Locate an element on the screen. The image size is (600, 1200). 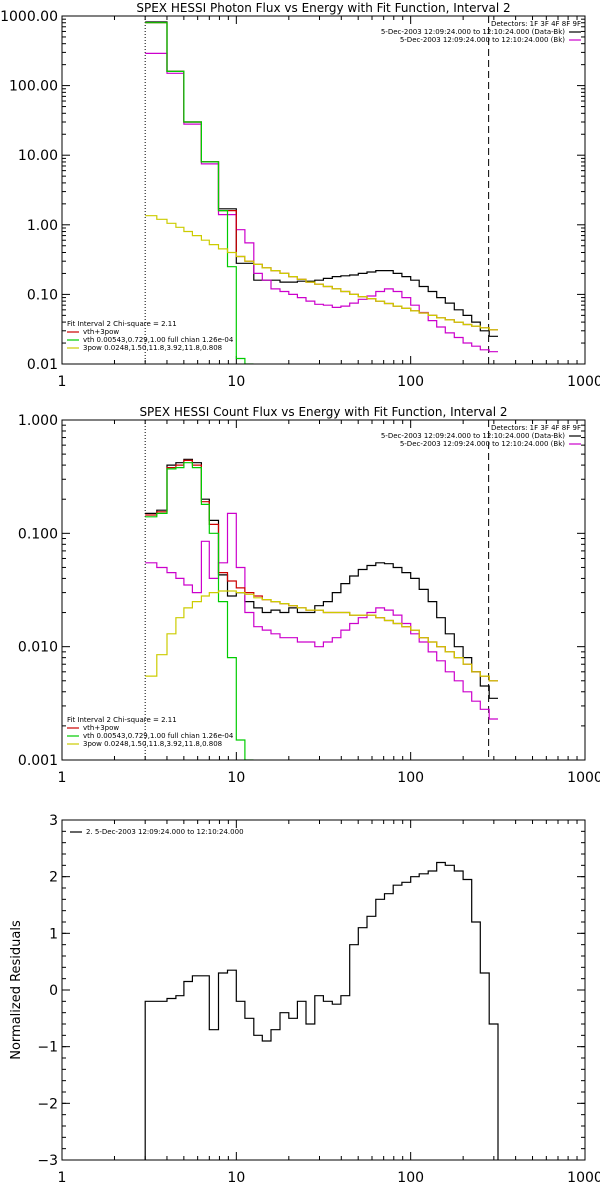
y-tick-label: 1000.00 is located at coordinates (29, 17).